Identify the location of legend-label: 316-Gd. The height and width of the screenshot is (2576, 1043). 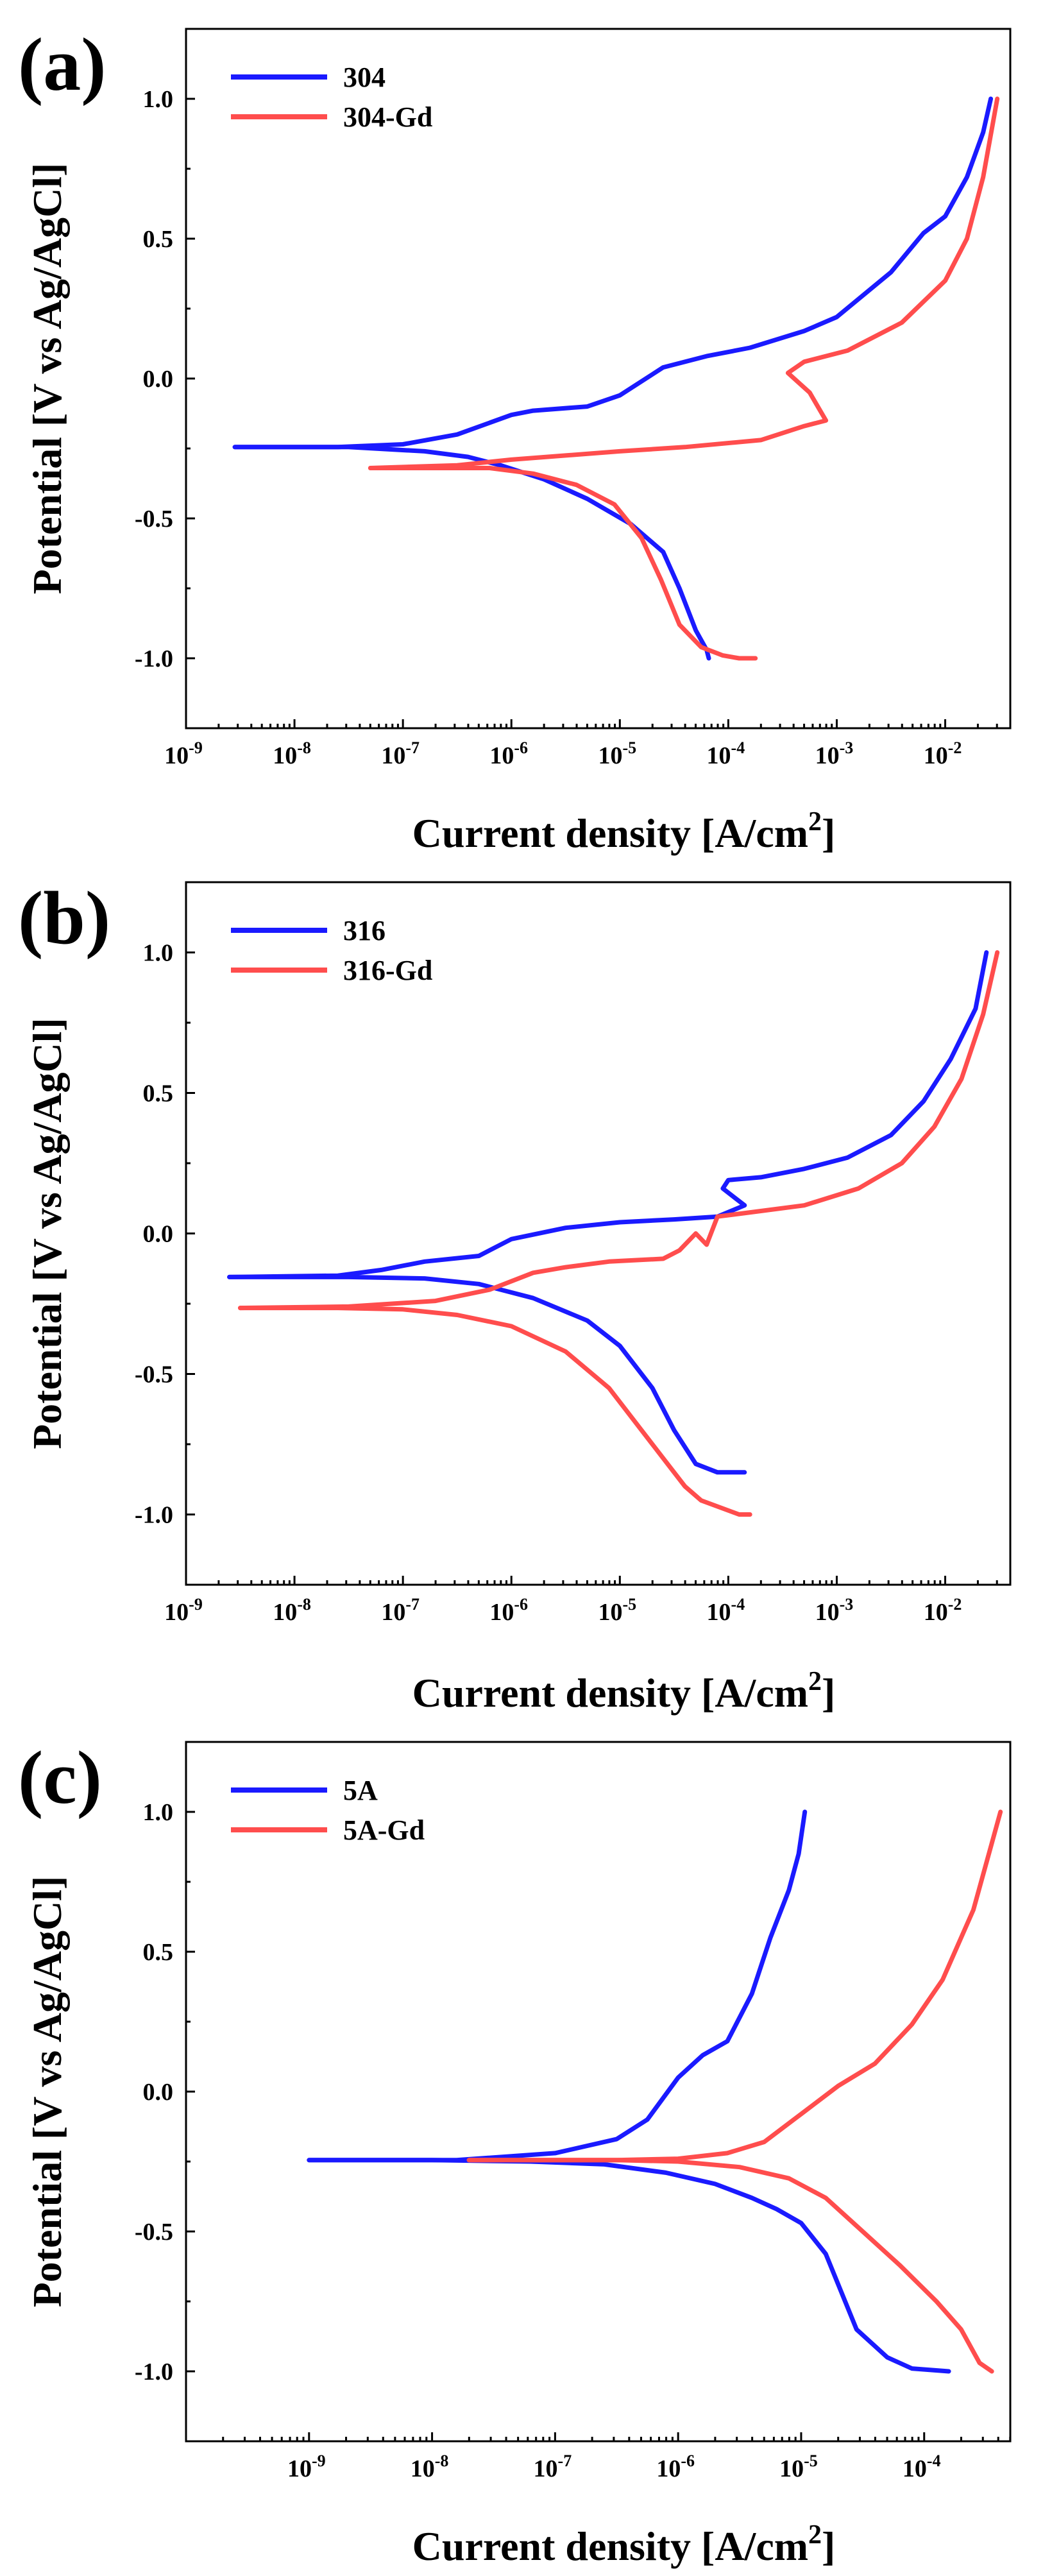
(387, 970).